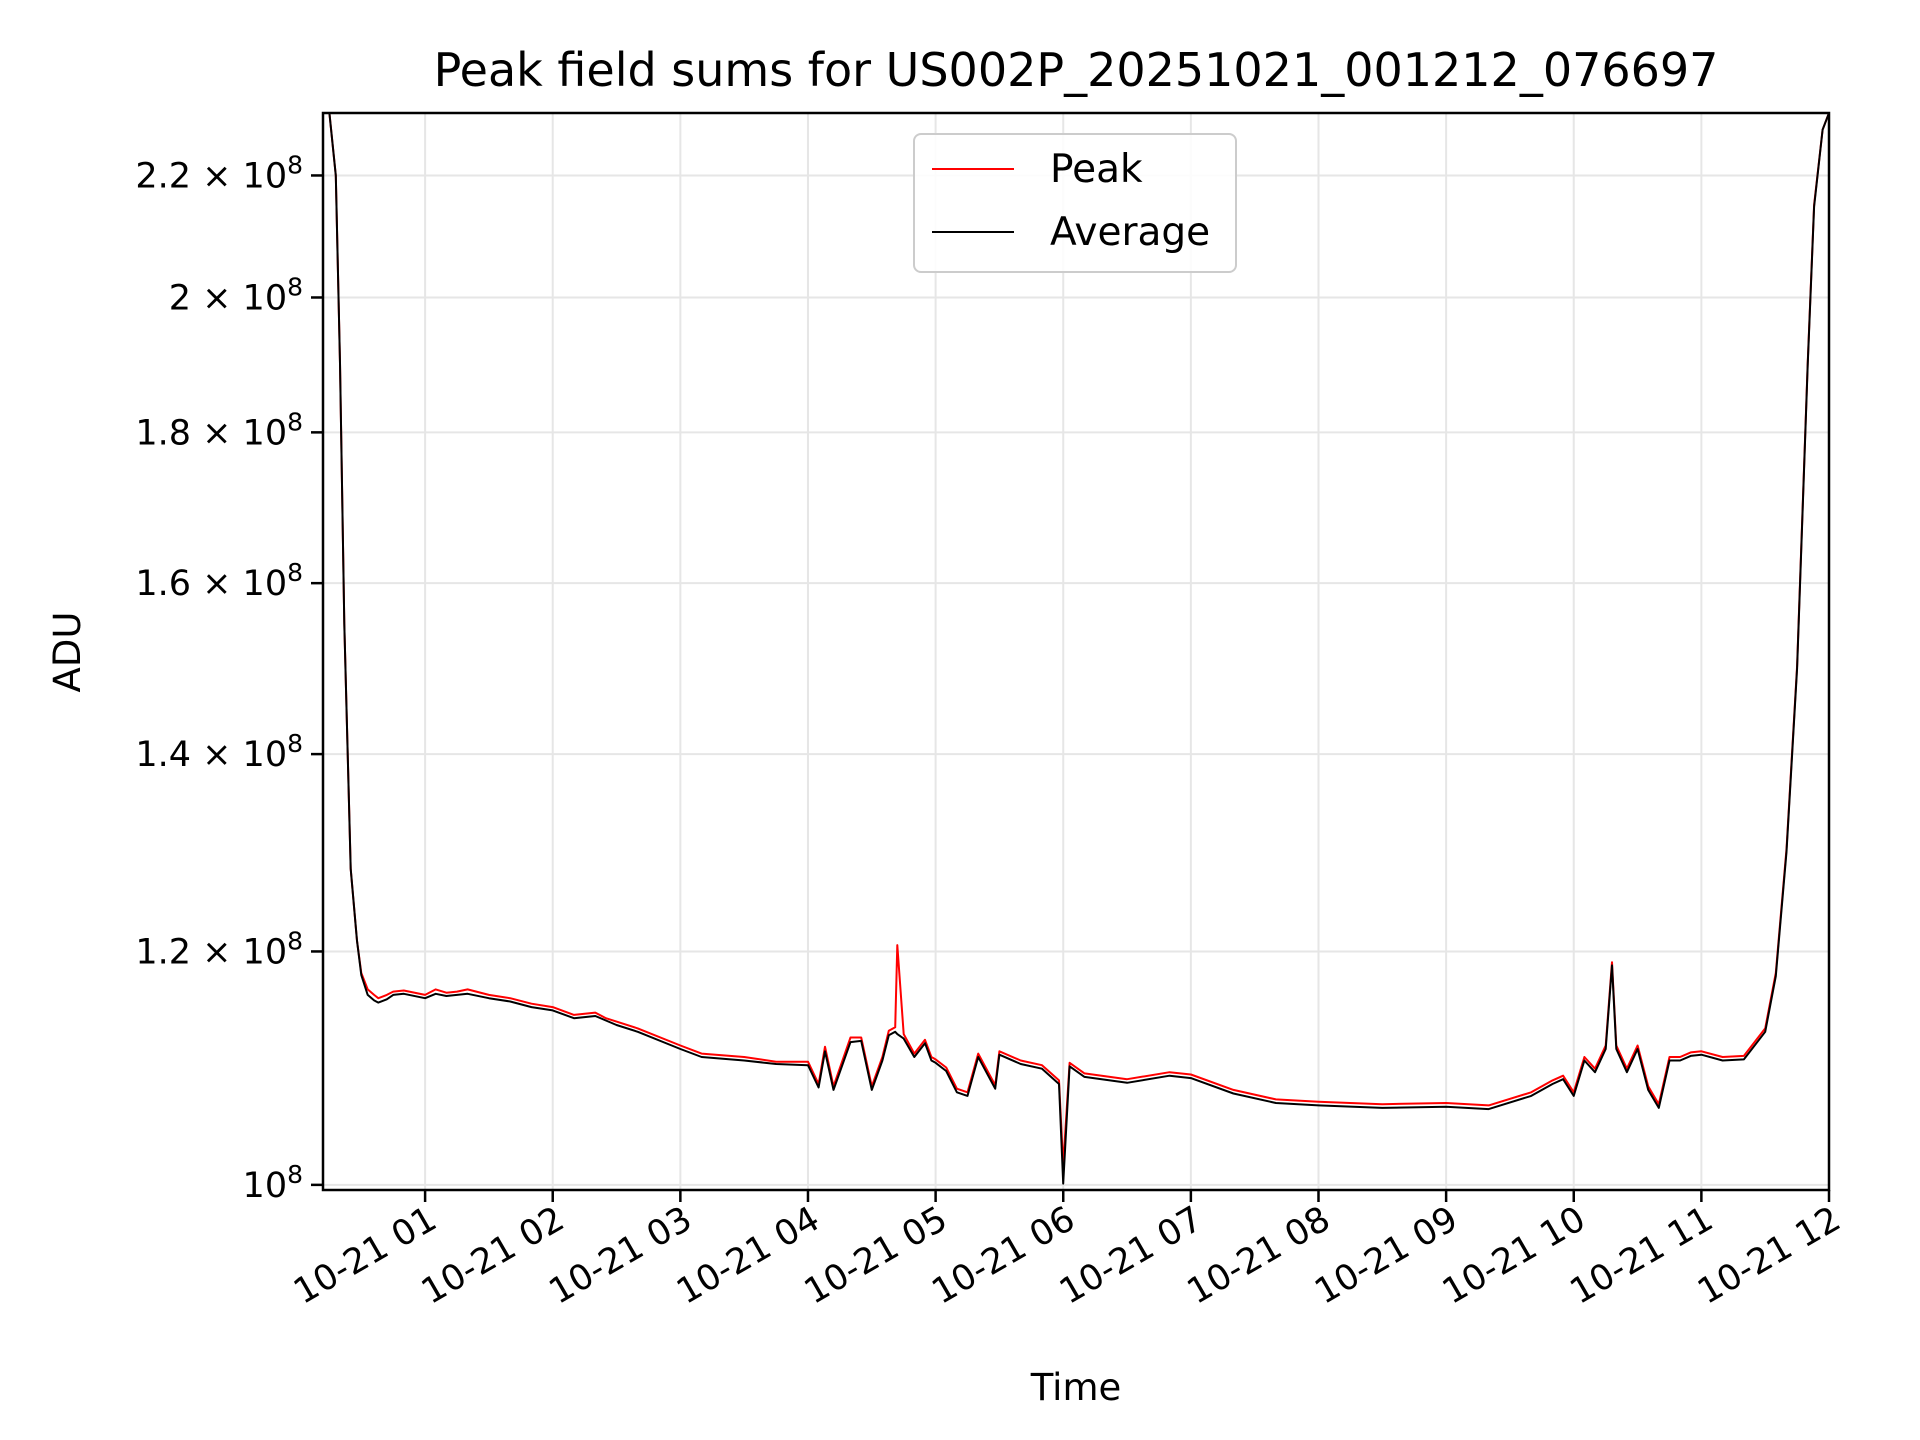 The width and height of the screenshot is (1920, 1440). What do you see at coordinates (67, 652) in the screenshot?
I see `y-axis-label: ADU` at bounding box center [67, 652].